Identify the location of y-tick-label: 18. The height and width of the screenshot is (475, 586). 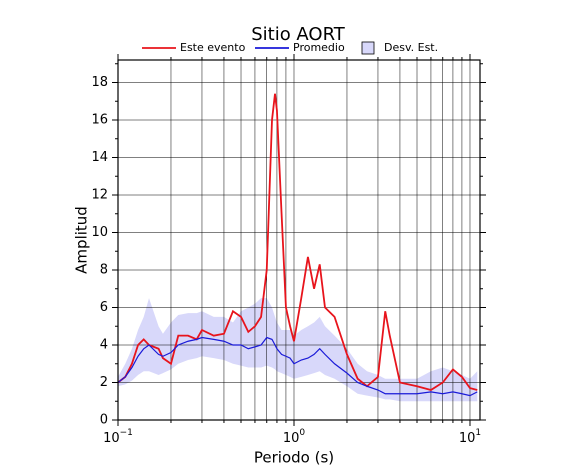
(99, 82).